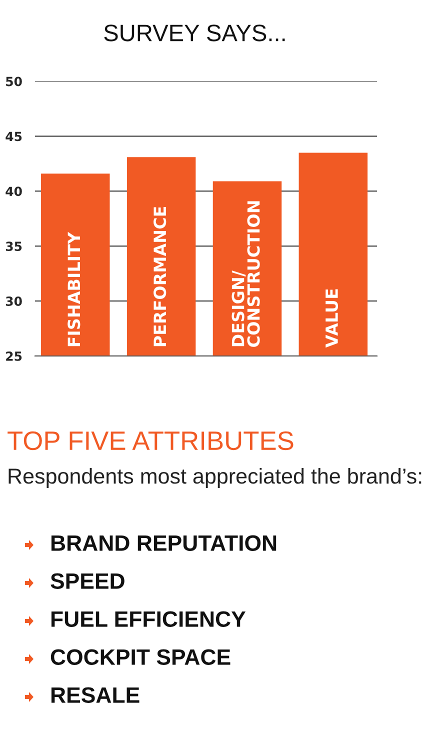 The height and width of the screenshot is (740, 444). I want to click on x-tick-label: DESIGN/ CONSTRUCTION, so click(246, 274).